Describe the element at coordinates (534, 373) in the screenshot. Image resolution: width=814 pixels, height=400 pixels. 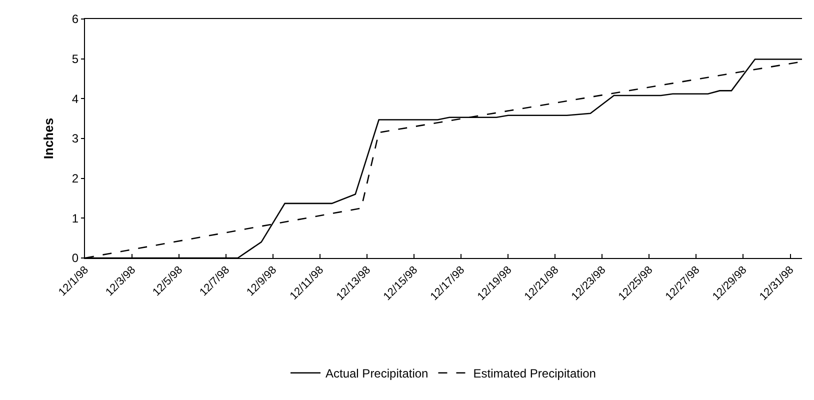
I see `legend-label: Estimated Precipitation` at that location.